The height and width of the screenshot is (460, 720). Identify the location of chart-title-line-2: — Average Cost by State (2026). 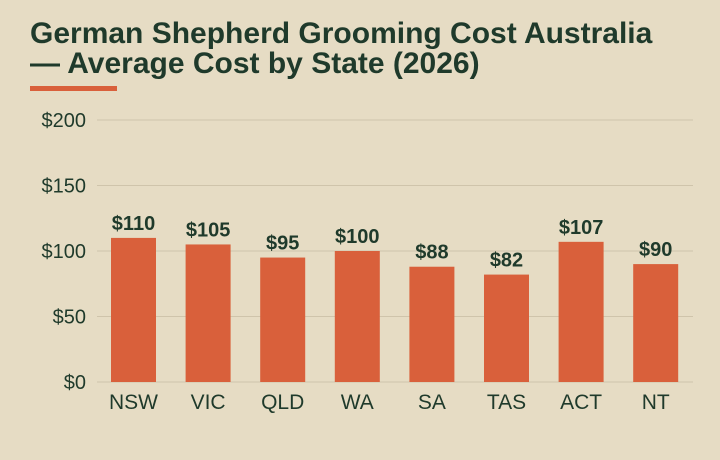
(255, 63).